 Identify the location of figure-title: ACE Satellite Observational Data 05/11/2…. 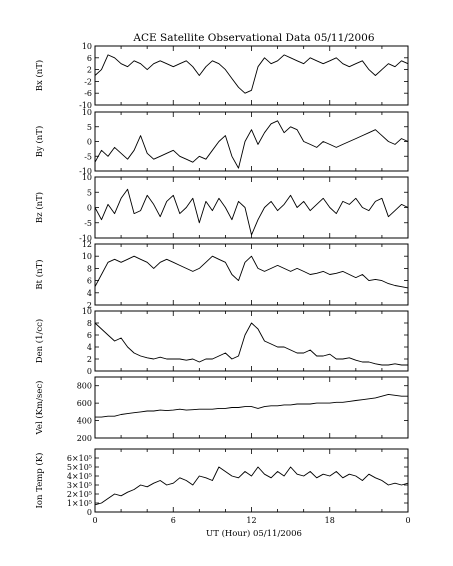
(253, 38).